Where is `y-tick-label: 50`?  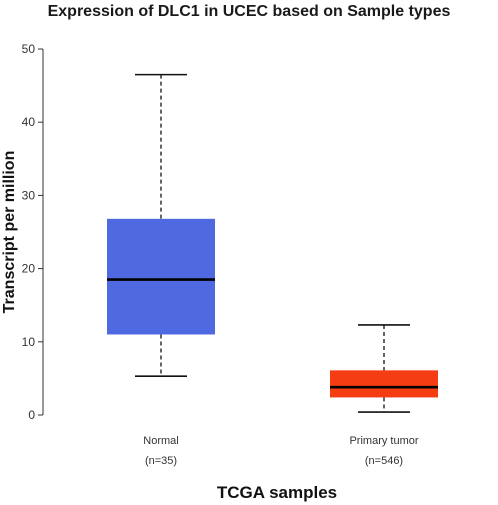 y-tick-label: 50 is located at coordinates (29, 49).